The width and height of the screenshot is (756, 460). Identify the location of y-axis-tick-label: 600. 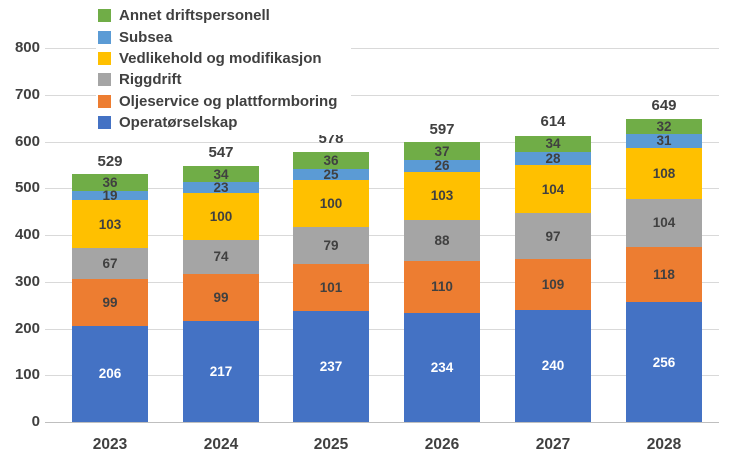
(27, 141).